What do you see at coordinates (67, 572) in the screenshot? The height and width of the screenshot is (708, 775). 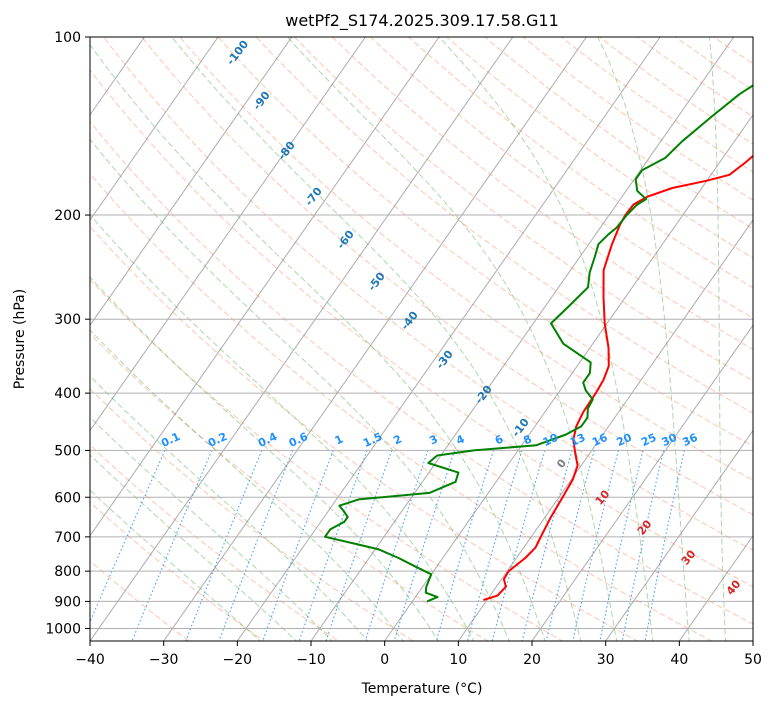 I see `y-tick-label: 800` at bounding box center [67, 572].